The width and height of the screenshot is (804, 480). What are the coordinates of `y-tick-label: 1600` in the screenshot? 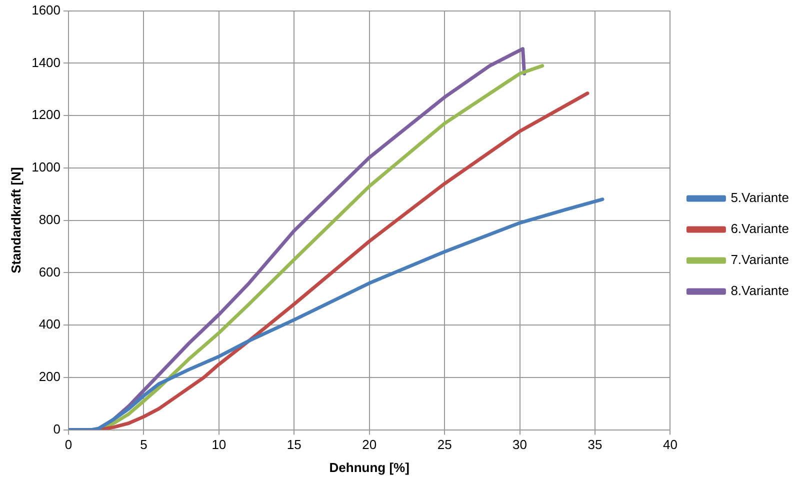 It's located at (46, 10).